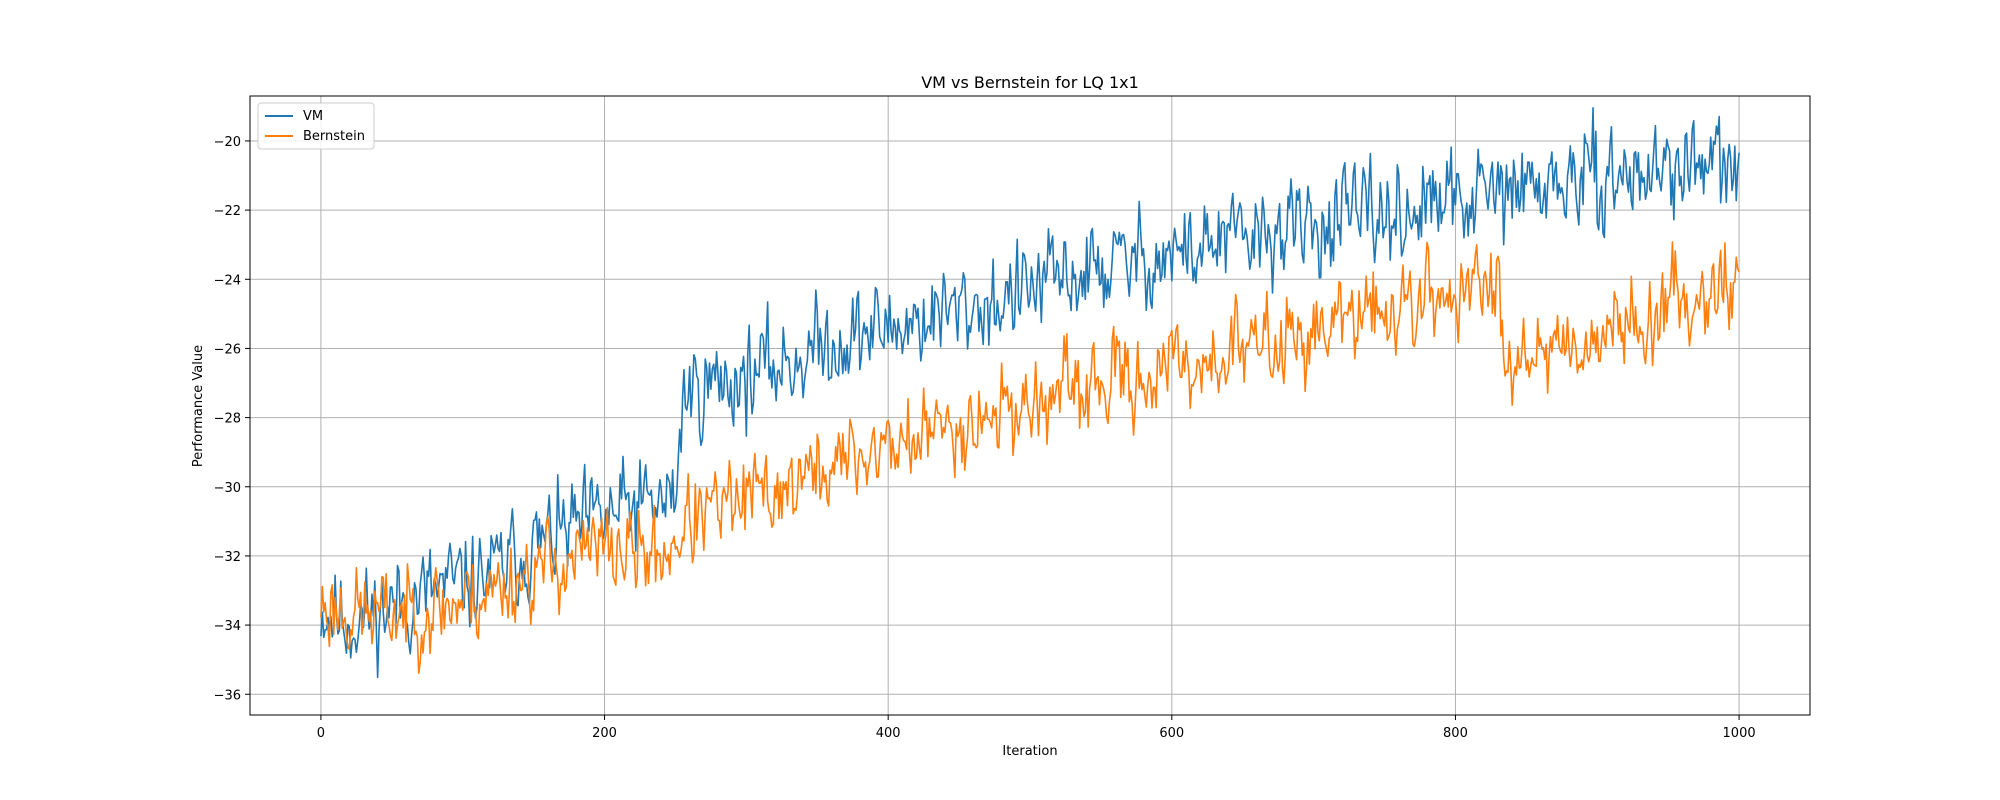 This screenshot has height=800, width=2000. I want to click on y-tick-label: −26, so click(227, 349).